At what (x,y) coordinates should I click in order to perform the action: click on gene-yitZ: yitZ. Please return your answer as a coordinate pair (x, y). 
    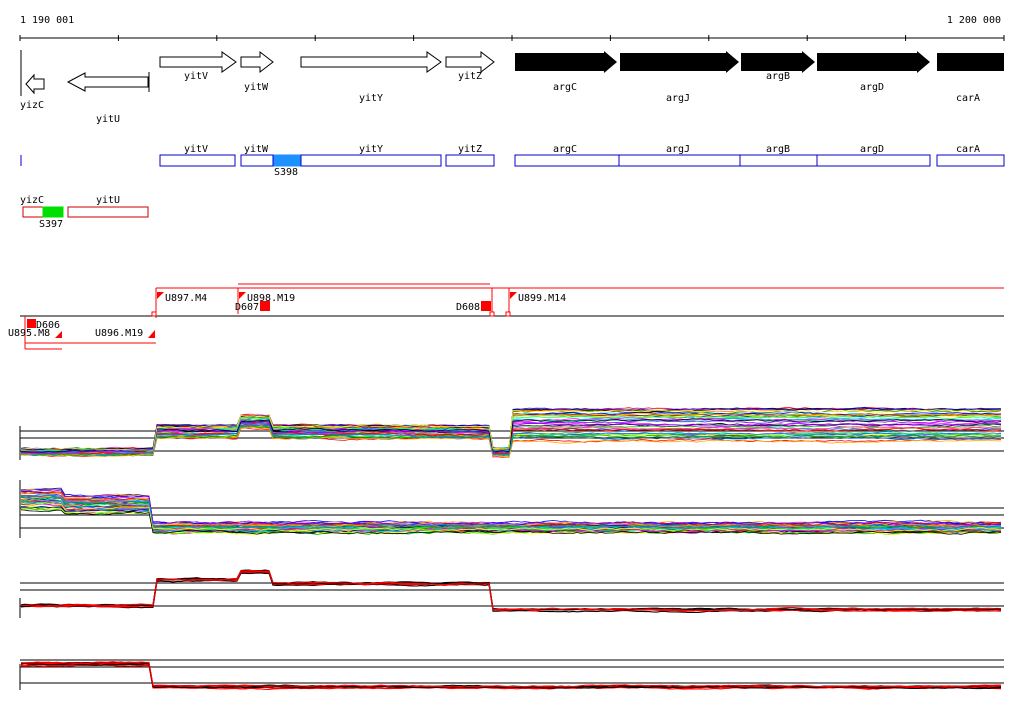
    Looking at the image, I should click on (470, 66).